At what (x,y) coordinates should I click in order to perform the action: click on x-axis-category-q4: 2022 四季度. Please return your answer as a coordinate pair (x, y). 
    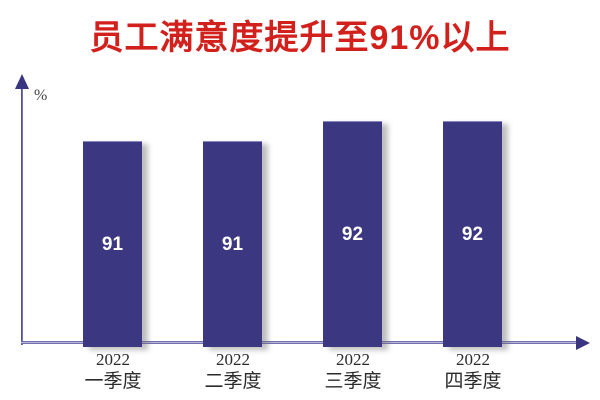
    Looking at the image, I should click on (473, 371).